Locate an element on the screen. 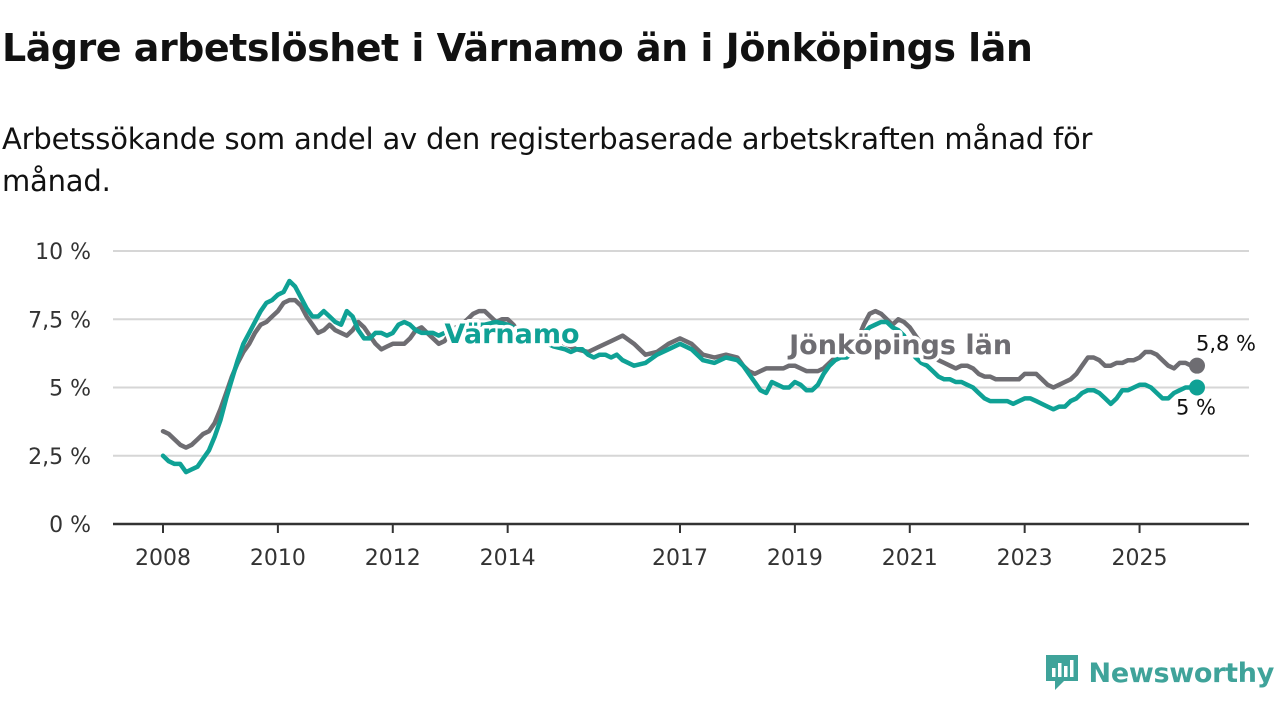 Image resolution: width=1280 pixels, height=720 pixels. x-tick-label: 2008 is located at coordinates (163, 558).